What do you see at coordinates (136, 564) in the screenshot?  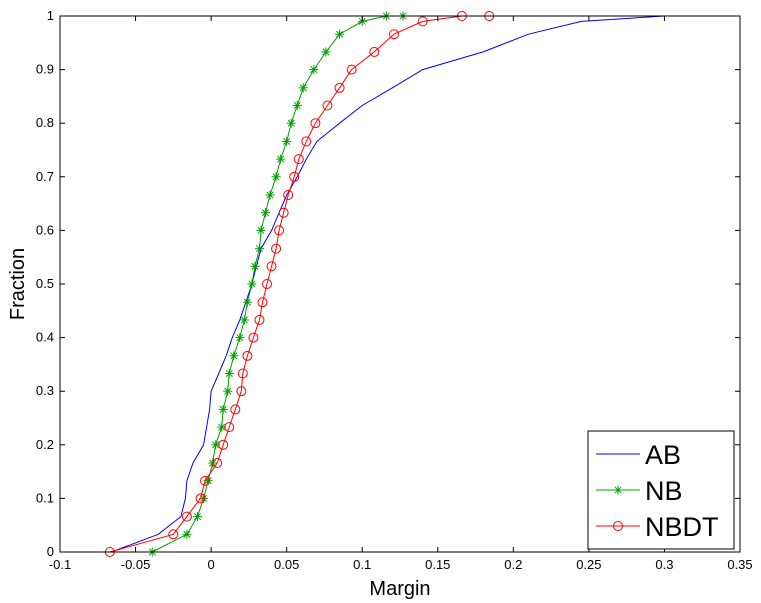 I see `x-tick-label: -0.05` at bounding box center [136, 564].